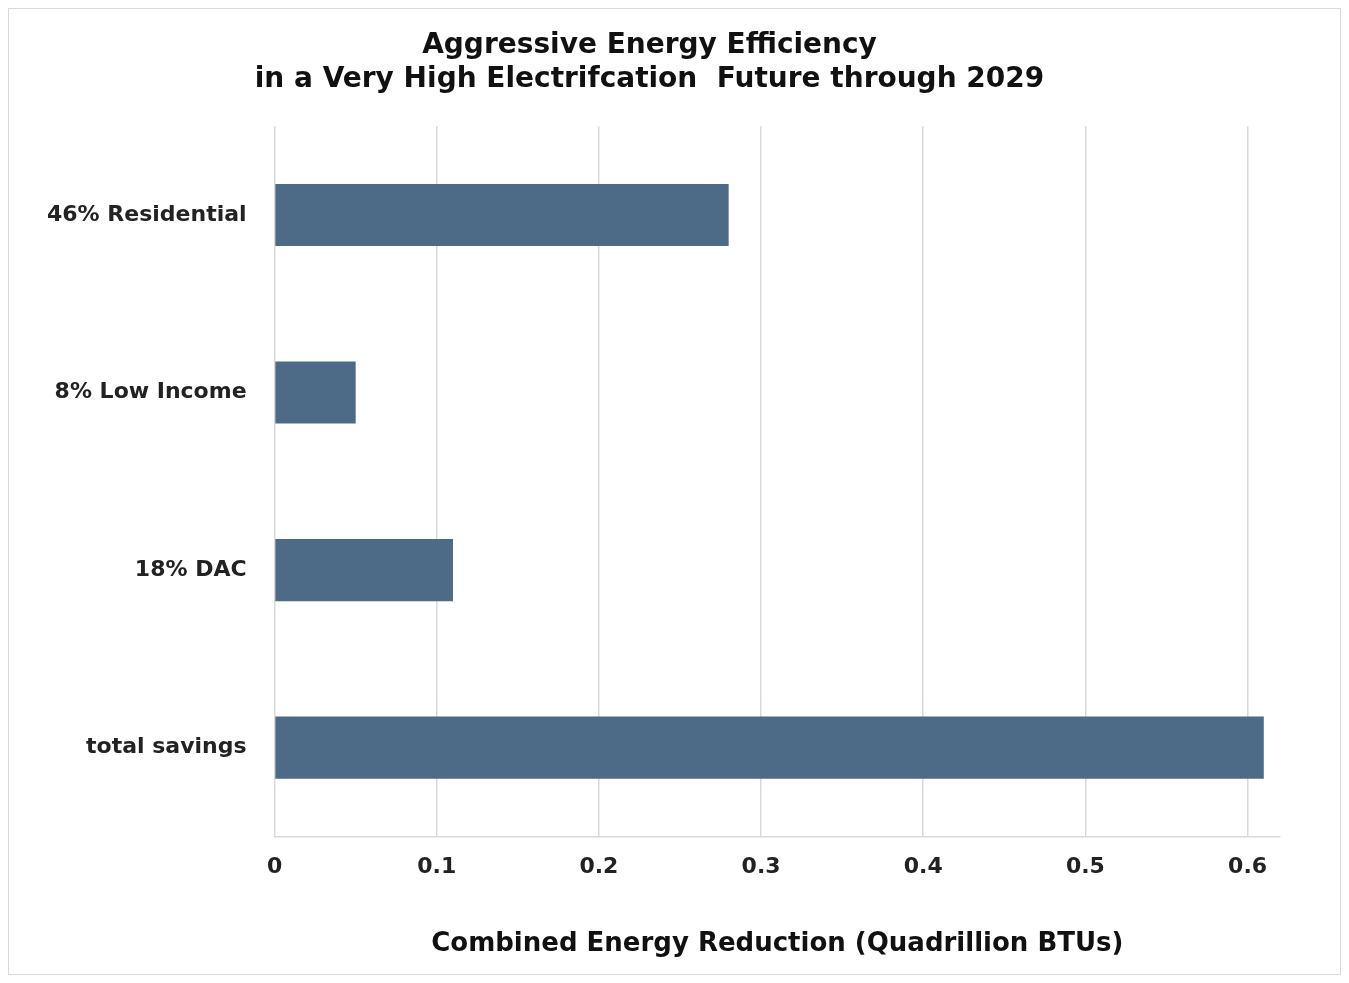  I want to click on y-tick-label: 18% DAC, so click(190, 568).